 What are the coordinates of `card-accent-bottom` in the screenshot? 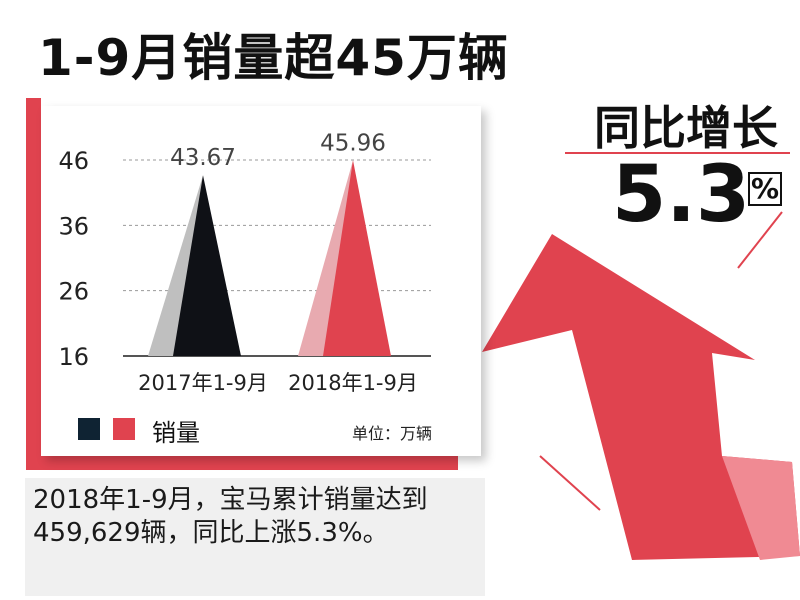 It's located at (242, 463).